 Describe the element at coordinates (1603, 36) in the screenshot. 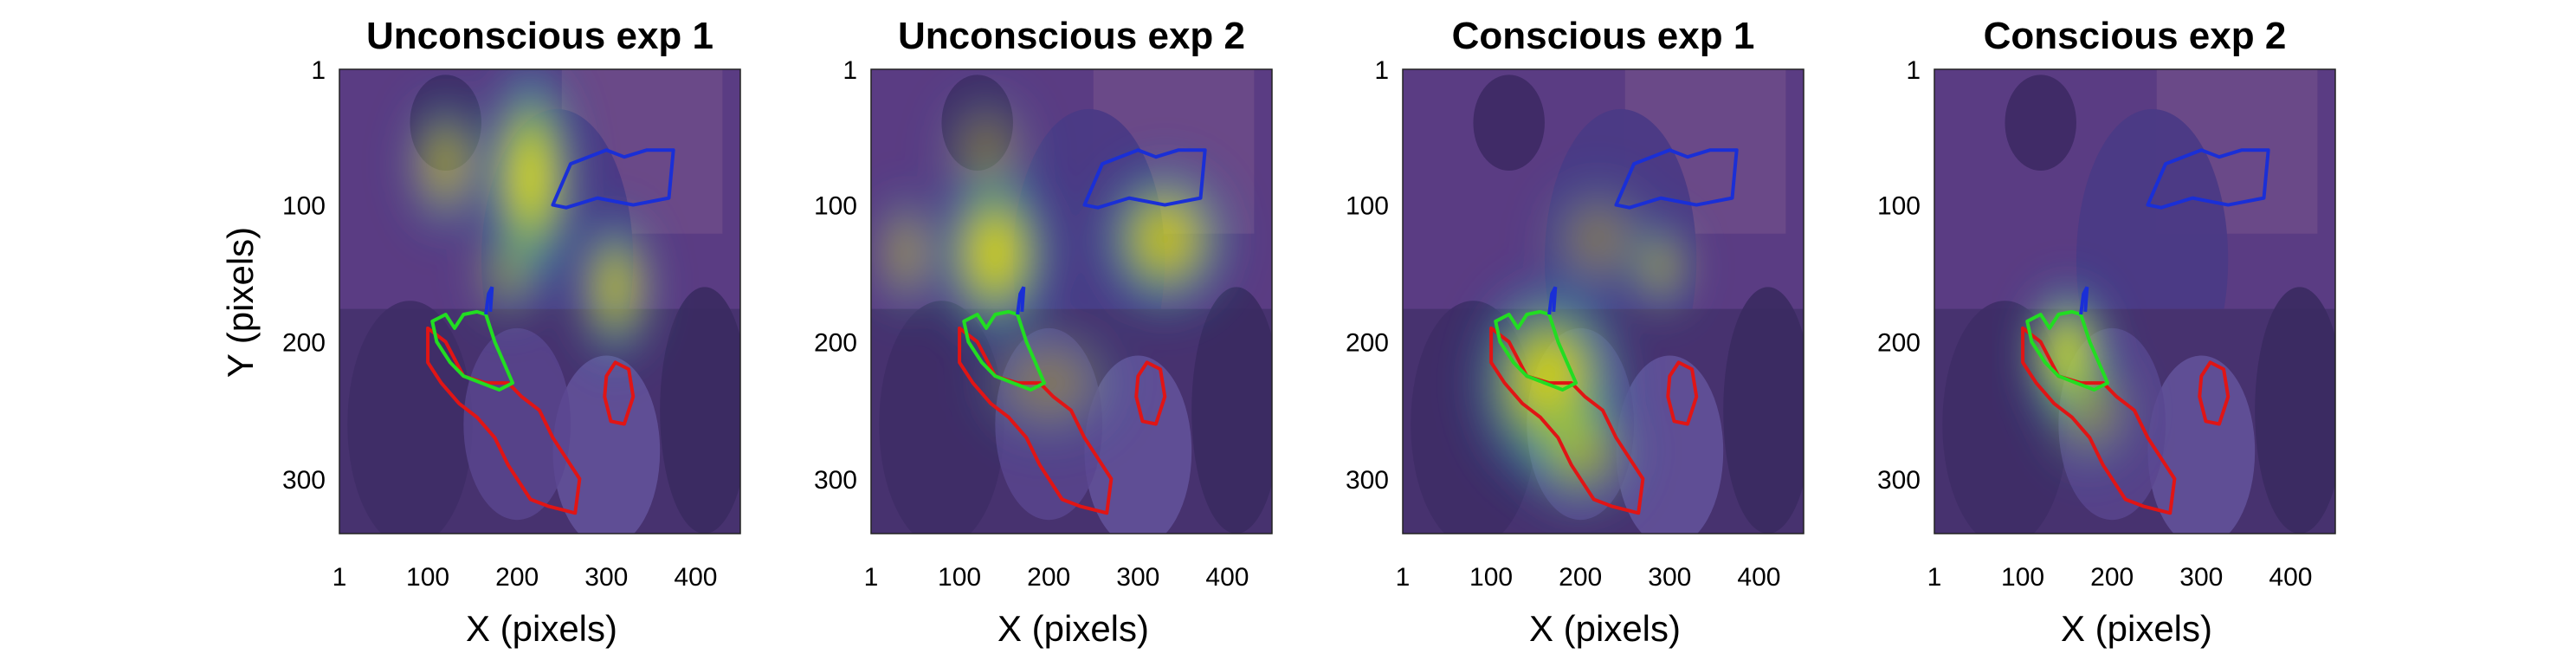

I see `panel-title: Conscious exp 1` at that location.